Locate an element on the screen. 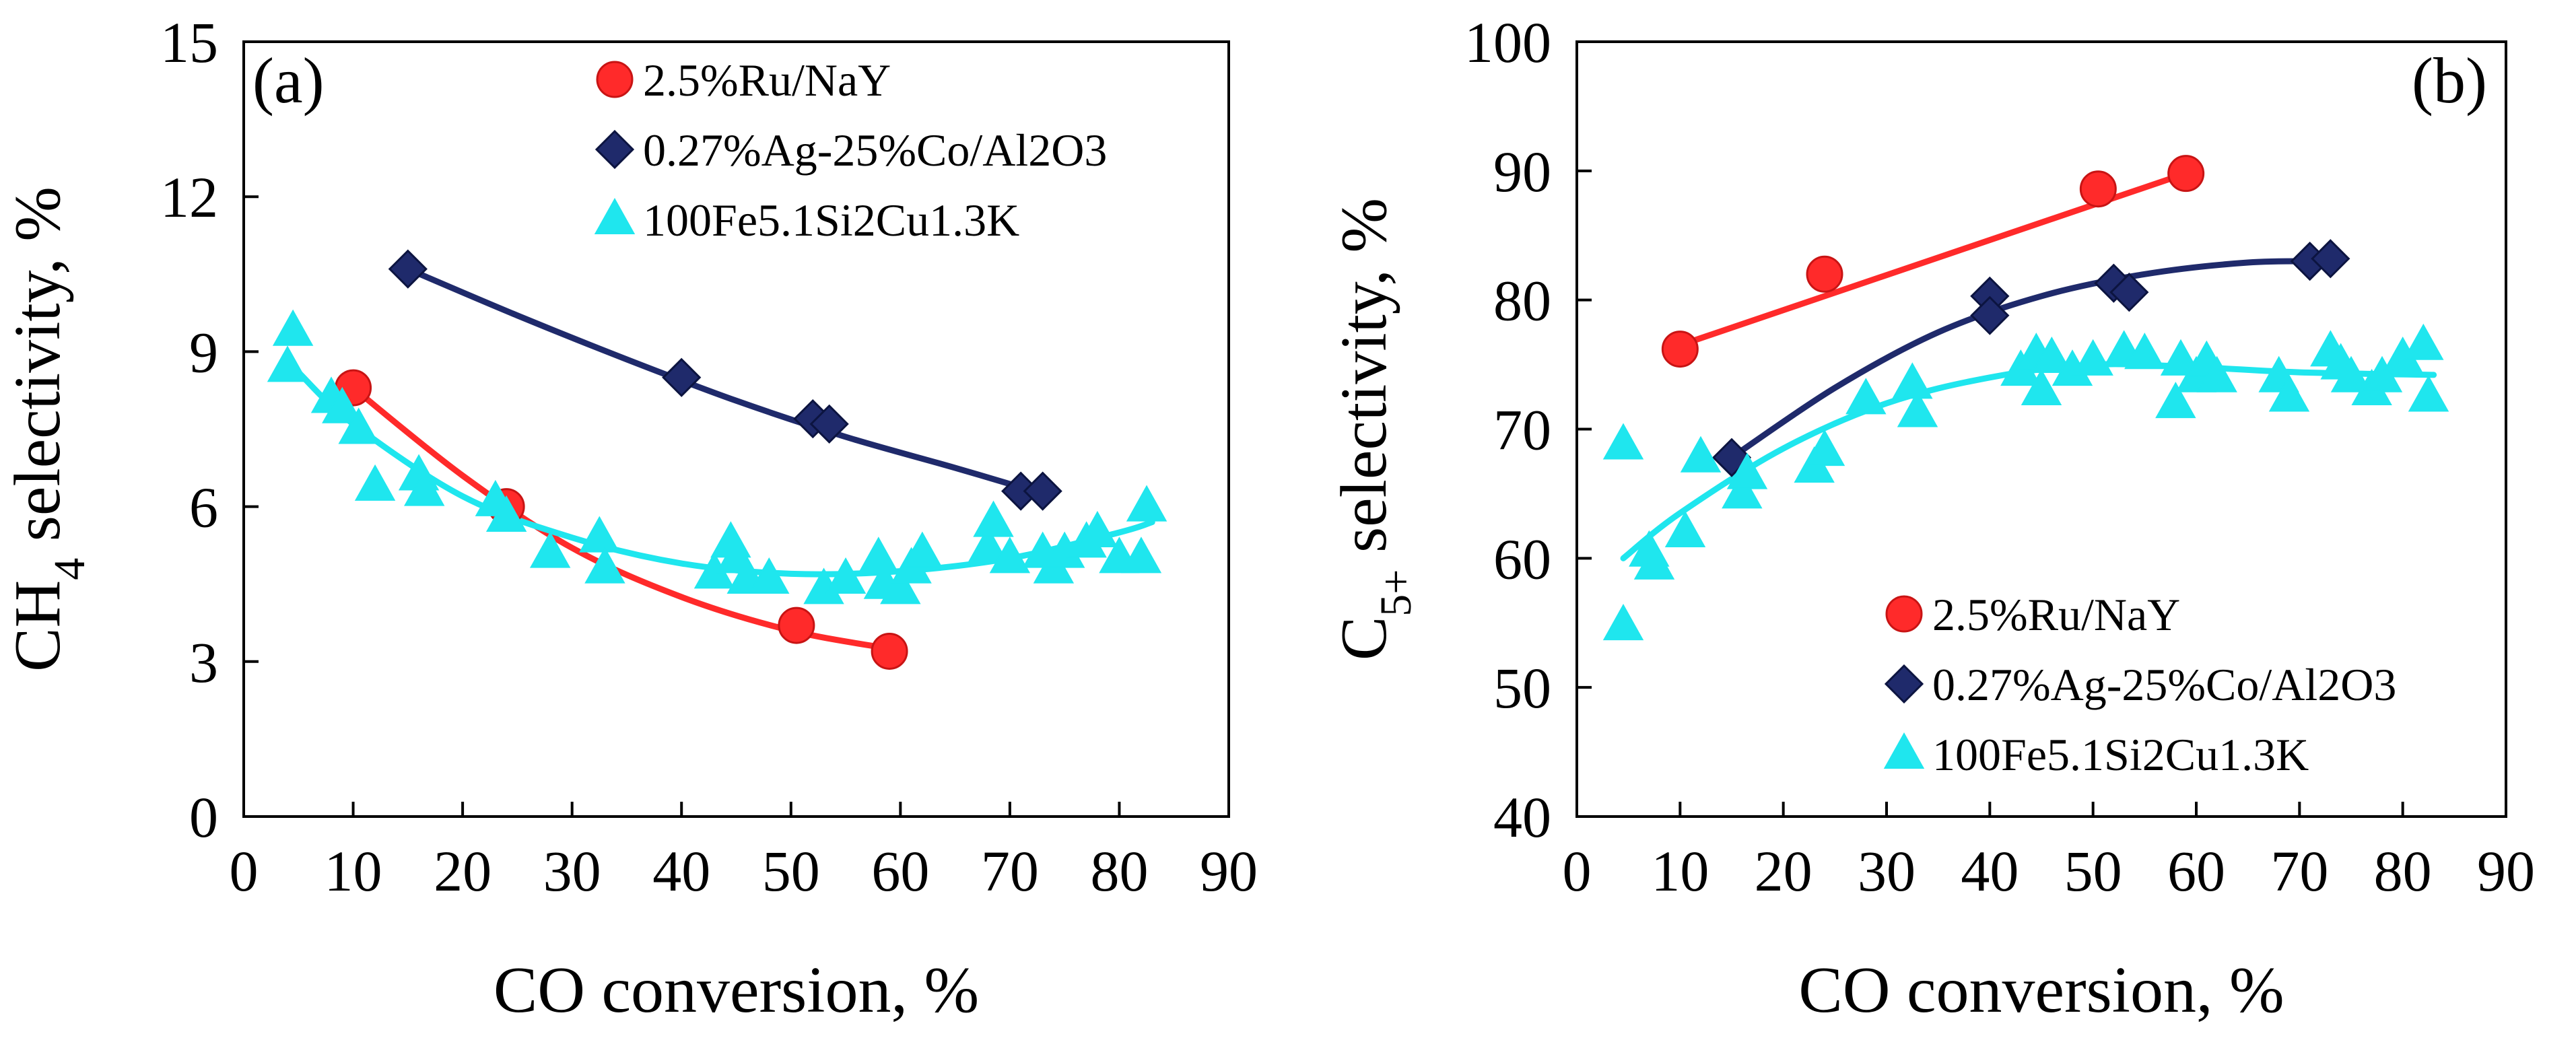 The height and width of the screenshot is (1038, 2576). y-axis-title: C5+ selectivity, % is located at coordinates (1374, 429).